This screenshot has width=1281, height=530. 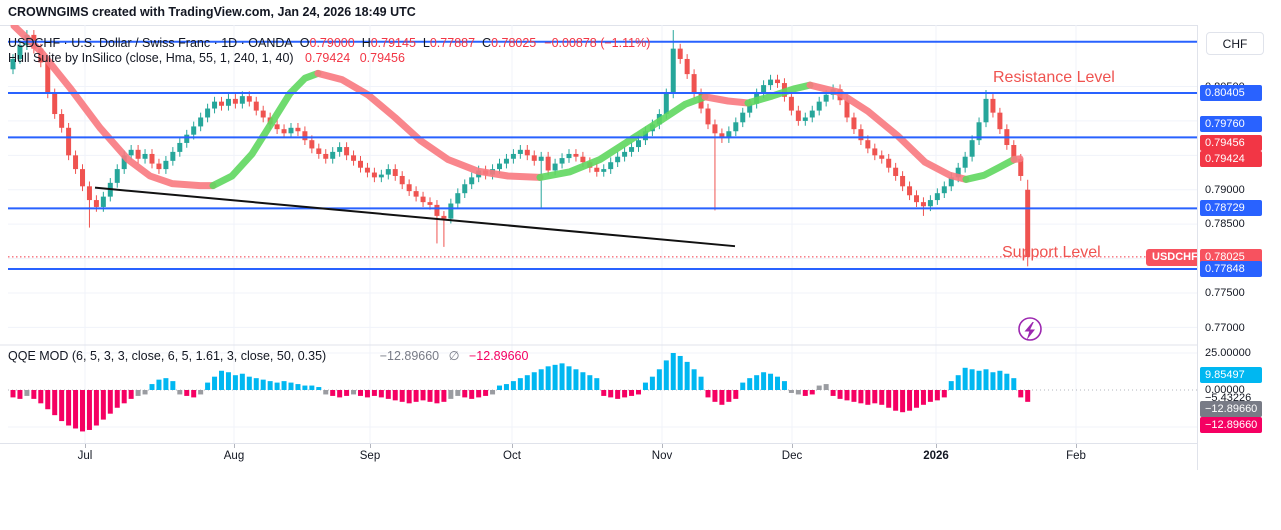 I want to click on price-tick: 0.77500, so click(x=1225, y=293).